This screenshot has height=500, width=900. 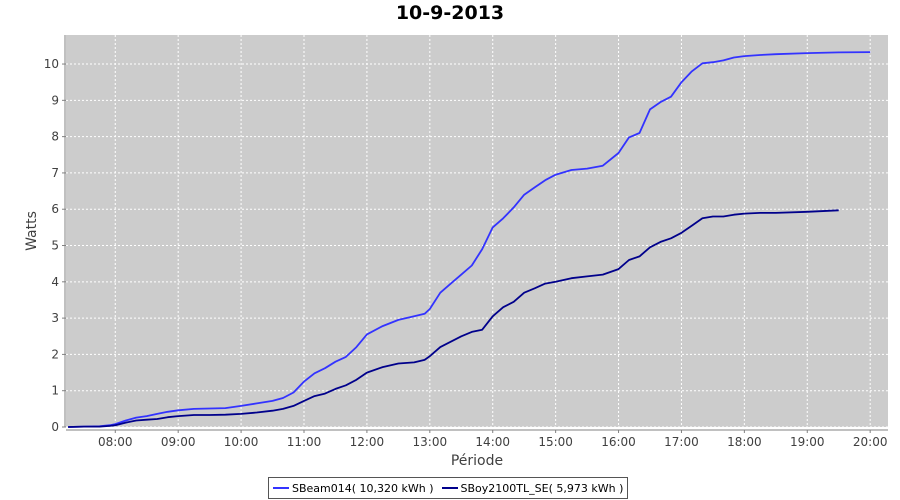 I want to click on x-tick-label: 08:00, so click(x=115, y=442).